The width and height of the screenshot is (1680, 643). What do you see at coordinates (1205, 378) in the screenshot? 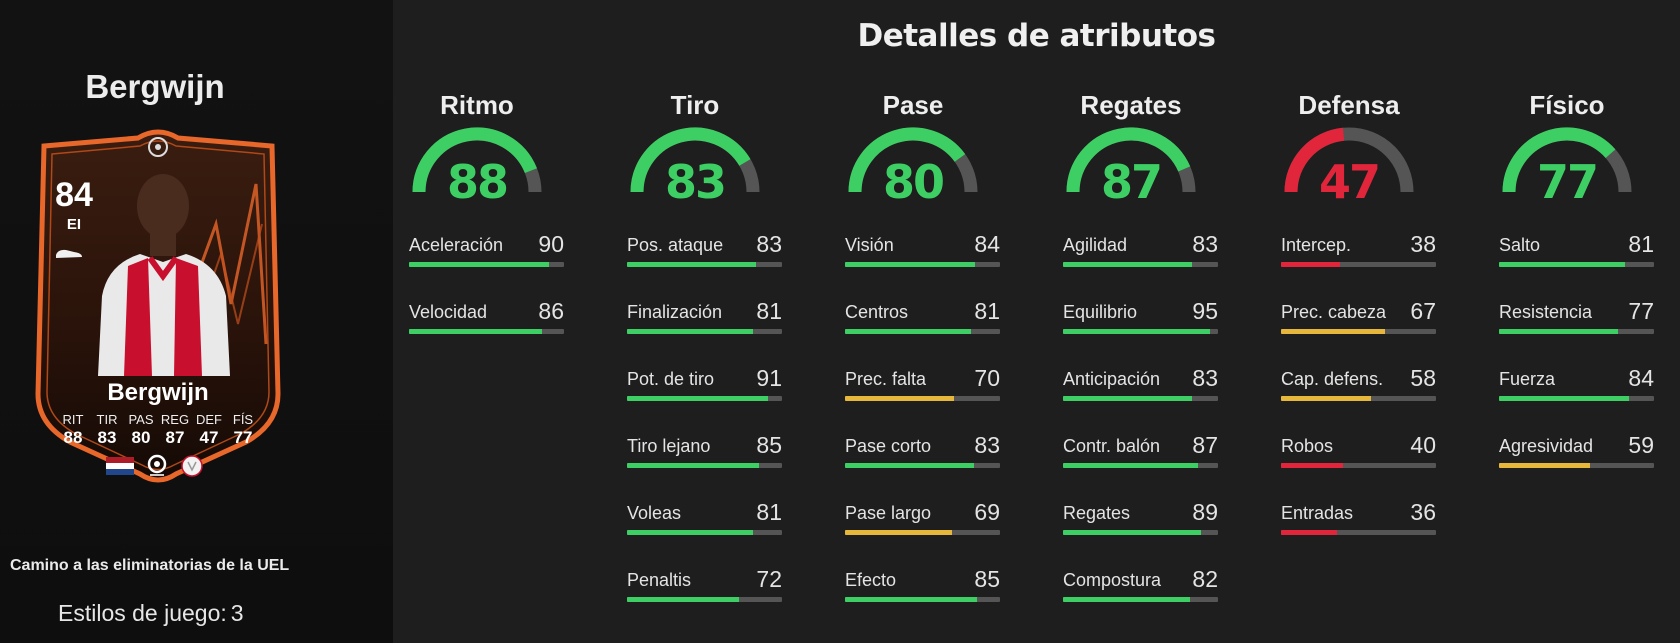
I see `attribute-value: 83` at bounding box center [1205, 378].